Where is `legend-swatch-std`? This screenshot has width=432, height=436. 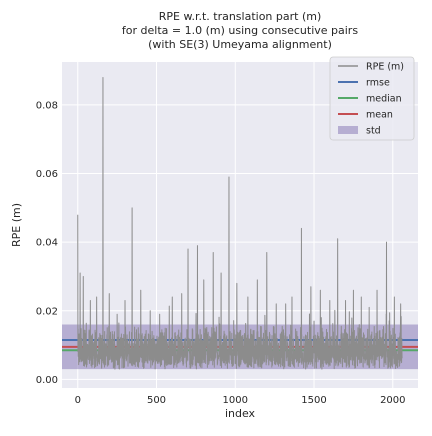 legend-swatch-std is located at coordinates (348, 130).